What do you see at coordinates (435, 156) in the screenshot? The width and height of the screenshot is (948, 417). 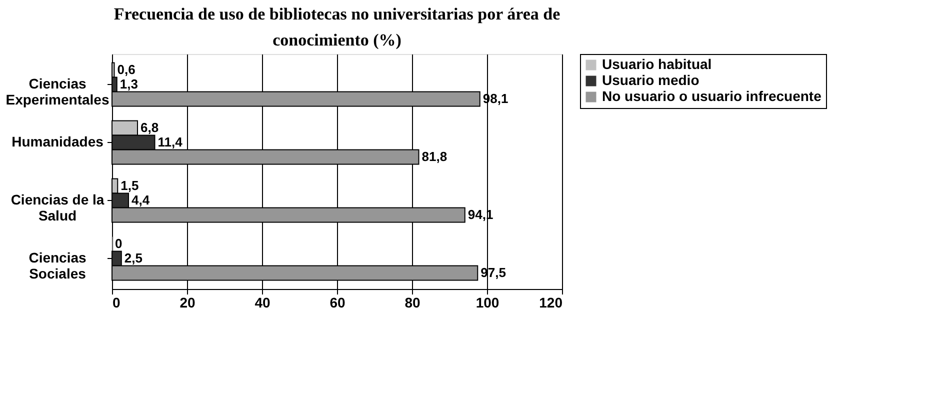 I see `data-label: 81,8` at bounding box center [435, 156].